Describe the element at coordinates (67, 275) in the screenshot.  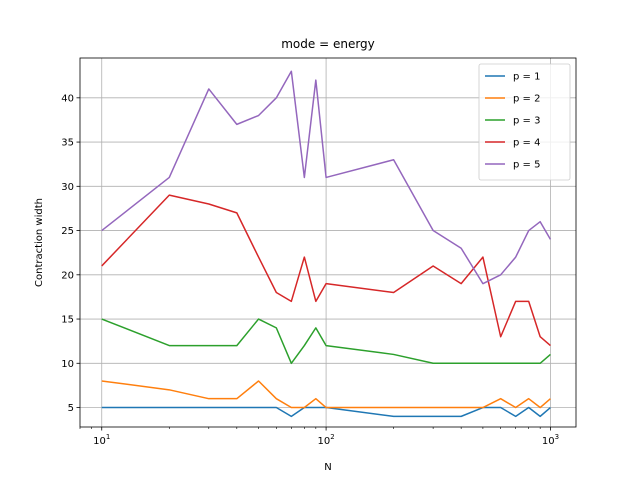
I see `y-tick-label: 20` at that location.